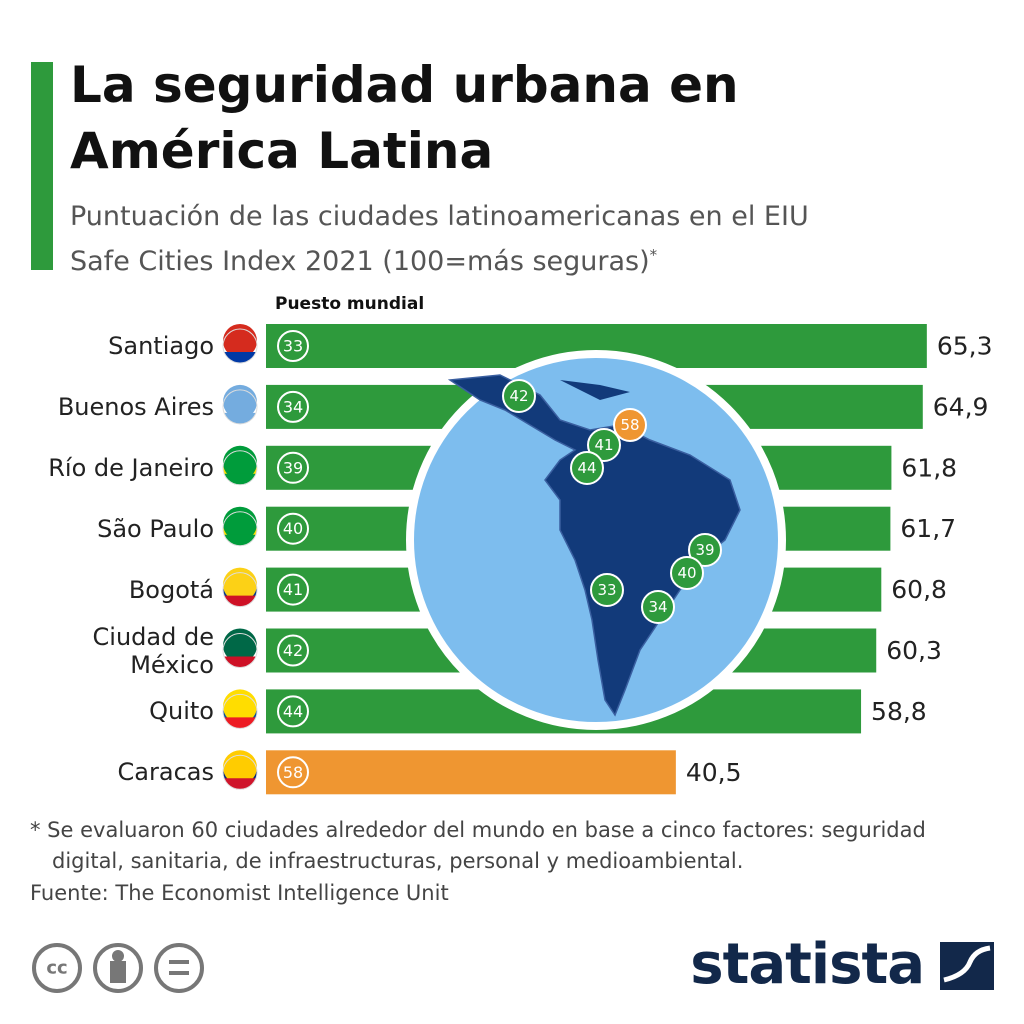 Image resolution: width=1024 pixels, height=1024 pixels. I want to click on map-rank: 34, so click(657, 607).